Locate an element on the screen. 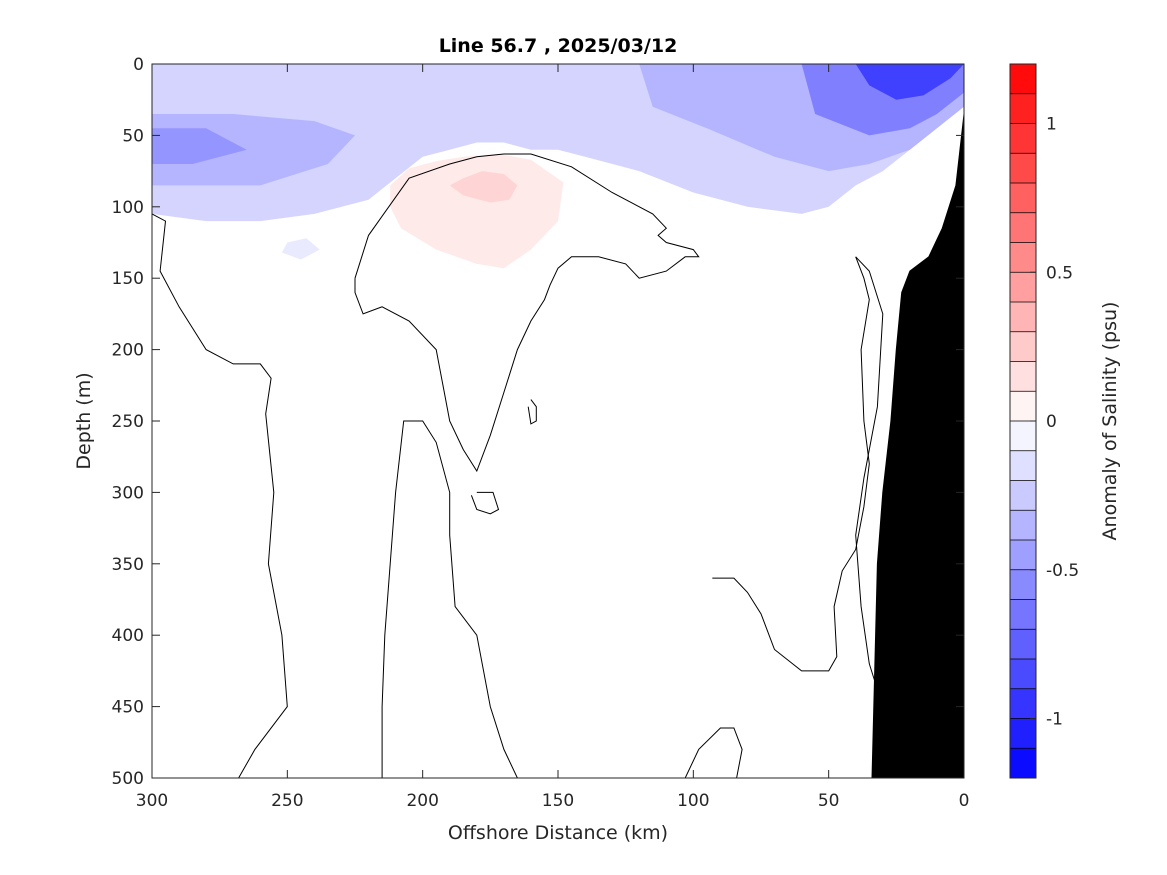 The width and height of the screenshot is (1167, 875). land-mask-layer is located at coordinates (917, 421).